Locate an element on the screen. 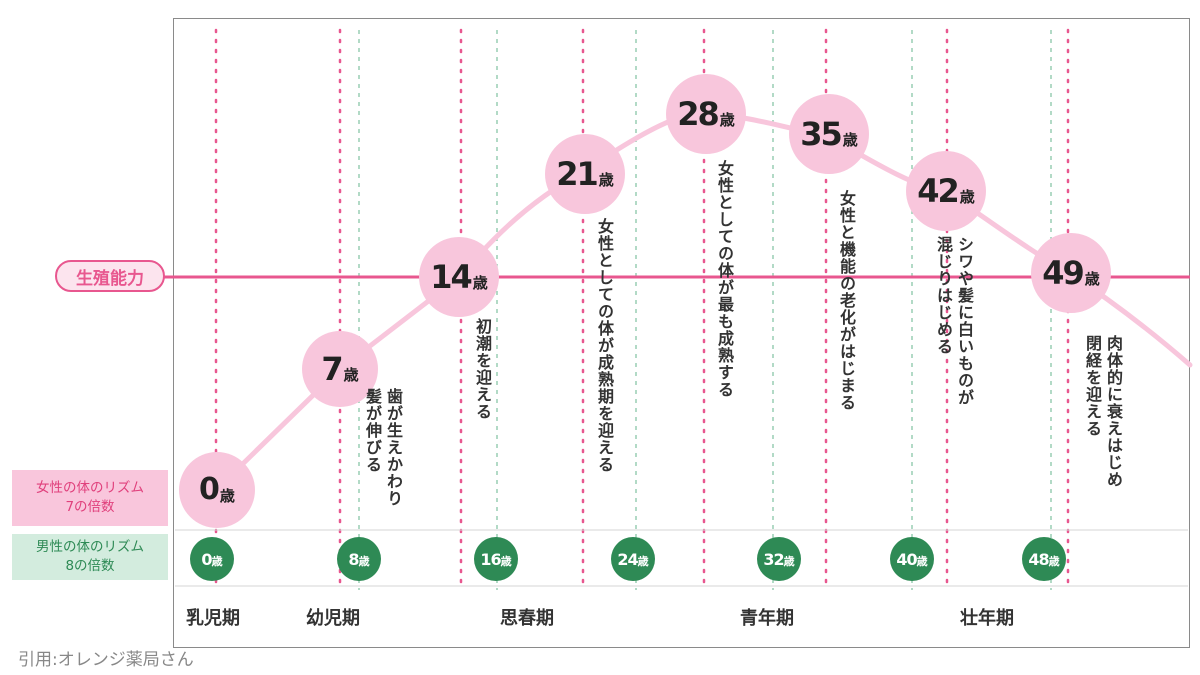 This screenshot has height=675, width=1200. annotation-age14: 初潮を迎える is located at coordinates (482, 369).